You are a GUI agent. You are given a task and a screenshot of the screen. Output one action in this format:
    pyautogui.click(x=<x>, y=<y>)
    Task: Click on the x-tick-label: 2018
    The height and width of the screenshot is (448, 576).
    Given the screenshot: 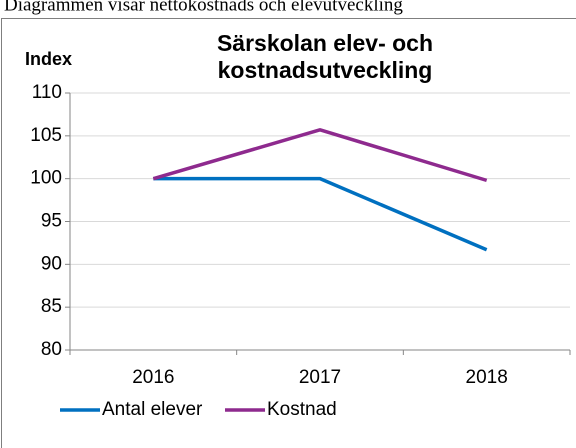 What is the action you would take?
    pyautogui.click(x=487, y=377)
    